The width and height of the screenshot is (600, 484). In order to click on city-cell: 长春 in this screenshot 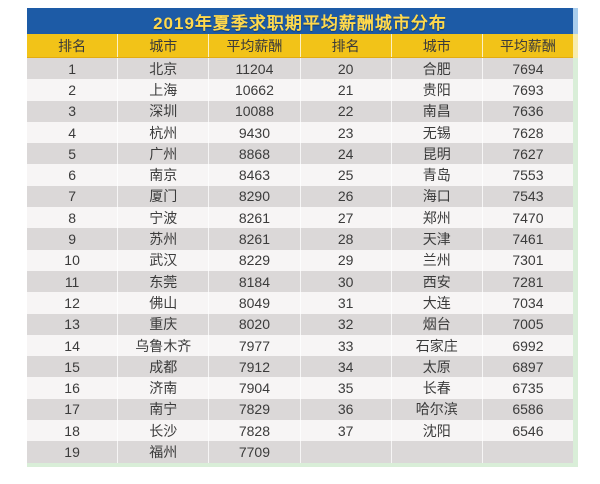, I will do `click(437, 388)`.